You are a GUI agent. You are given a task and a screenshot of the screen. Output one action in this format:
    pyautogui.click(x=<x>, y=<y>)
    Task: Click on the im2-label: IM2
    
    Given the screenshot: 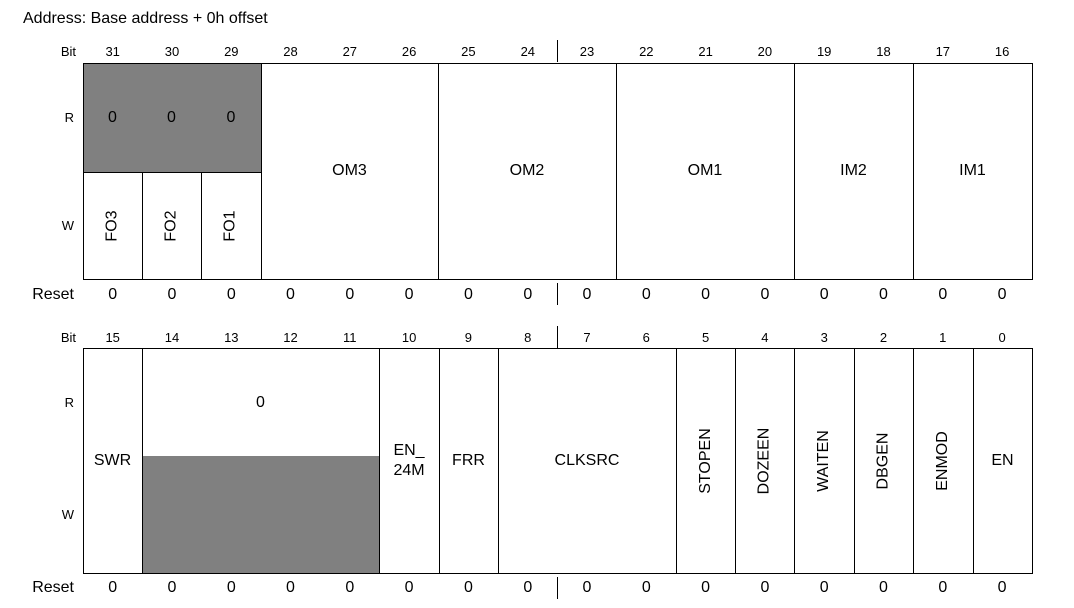 What is the action you would take?
    pyautogui.click(x=853, y=170)
    